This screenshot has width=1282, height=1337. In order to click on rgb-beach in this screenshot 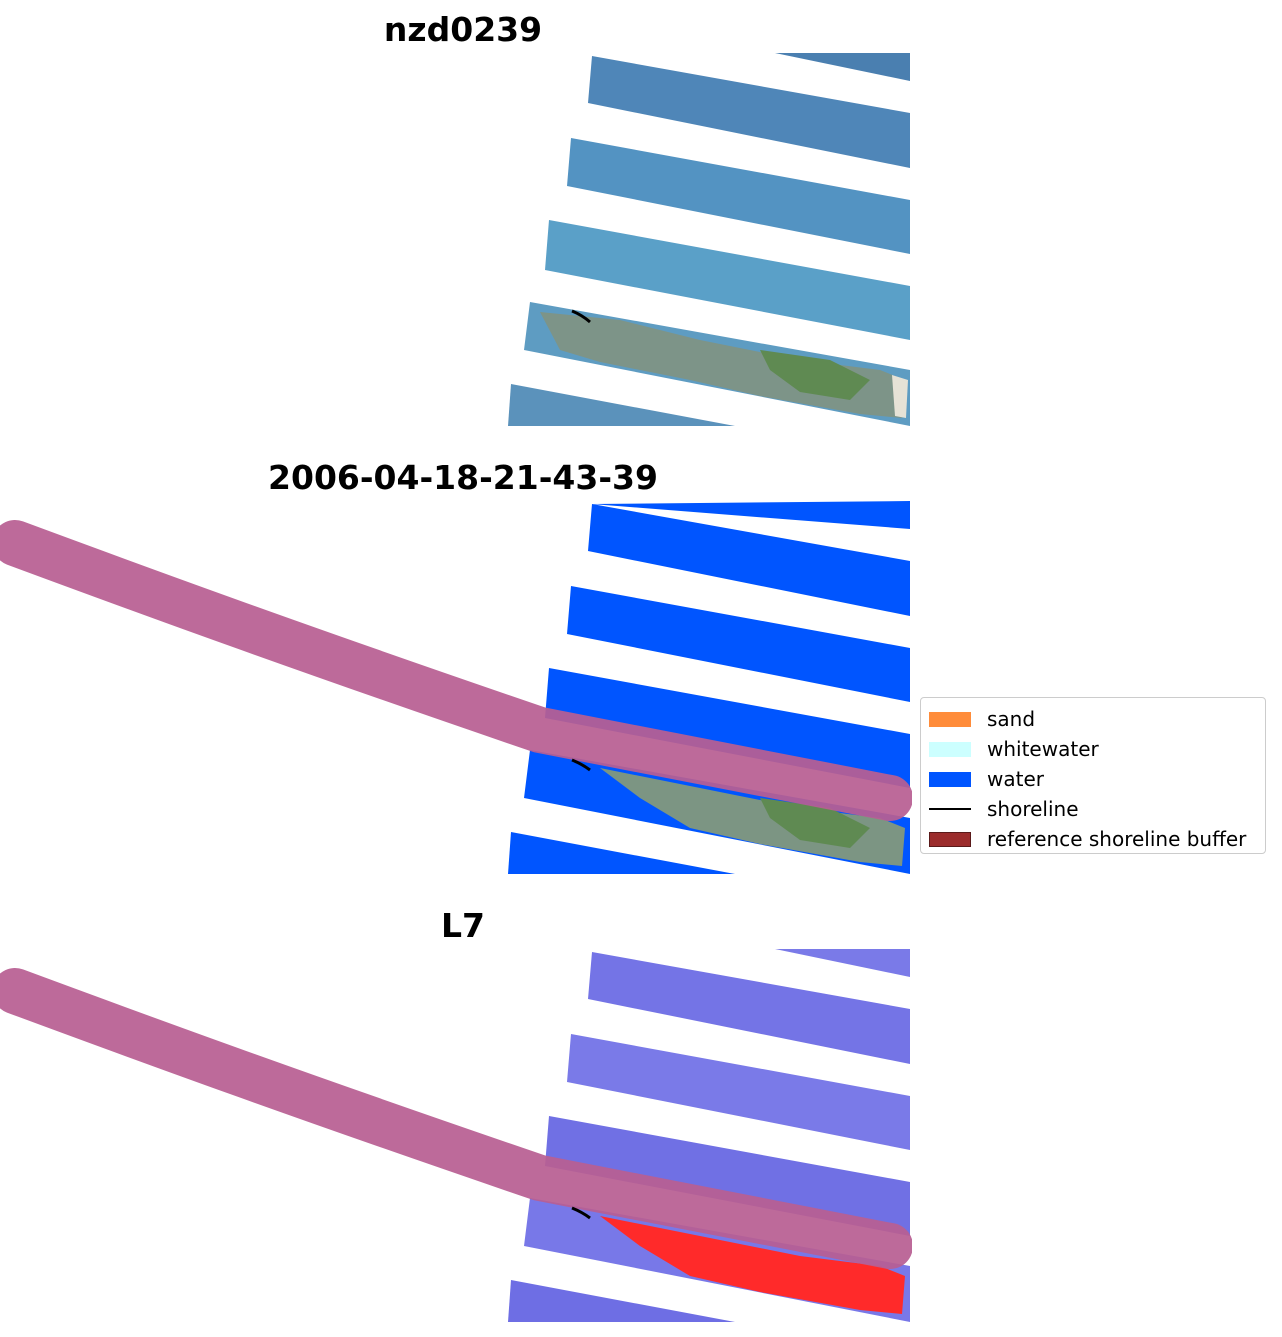, I will do `click(900, 396)`.